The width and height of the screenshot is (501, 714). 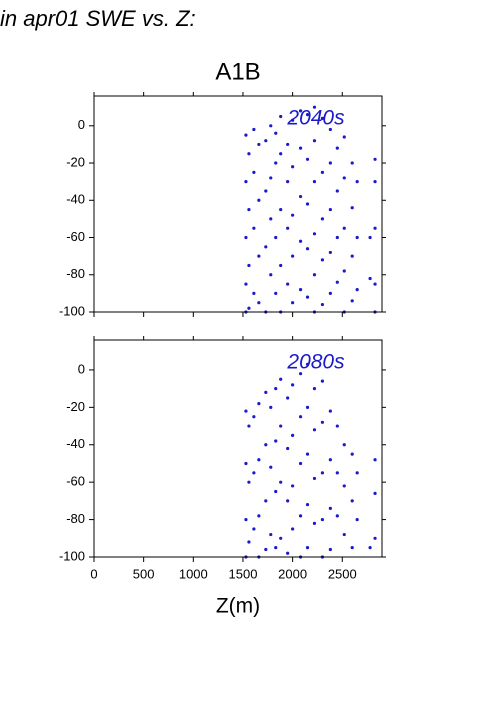 What do you see at coordinates (193, 573) in the screenshot?
I see `x-tick-label: 1000` at bounding box center [193, 573].